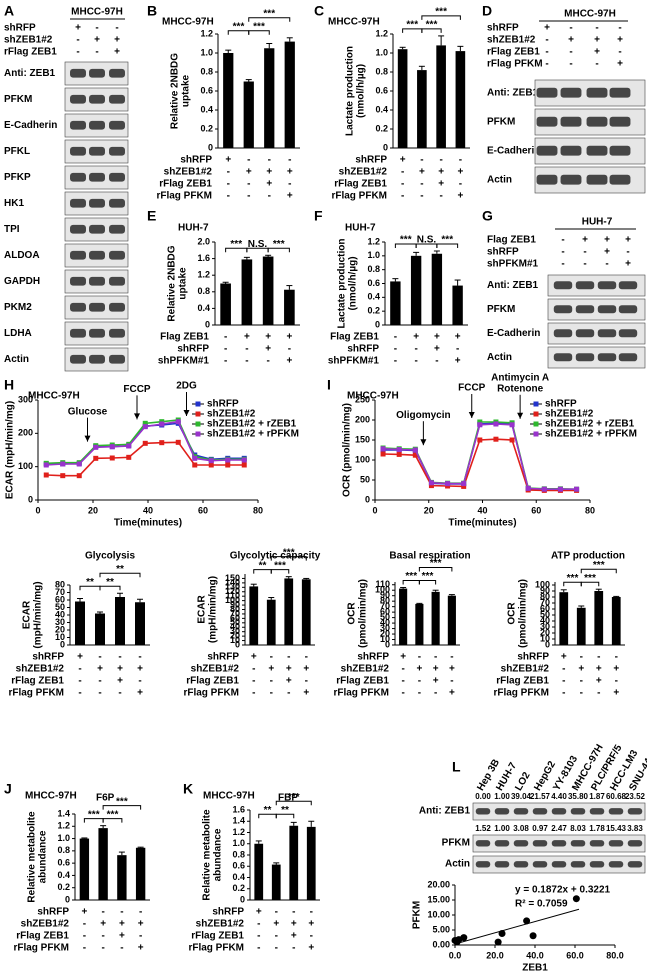 This screenshot has height=977, width=647. What do you see at coordinates (438, 884) in the screenshot?
I see `y-tick-label: 20.00` at bounding box center [438, 884].